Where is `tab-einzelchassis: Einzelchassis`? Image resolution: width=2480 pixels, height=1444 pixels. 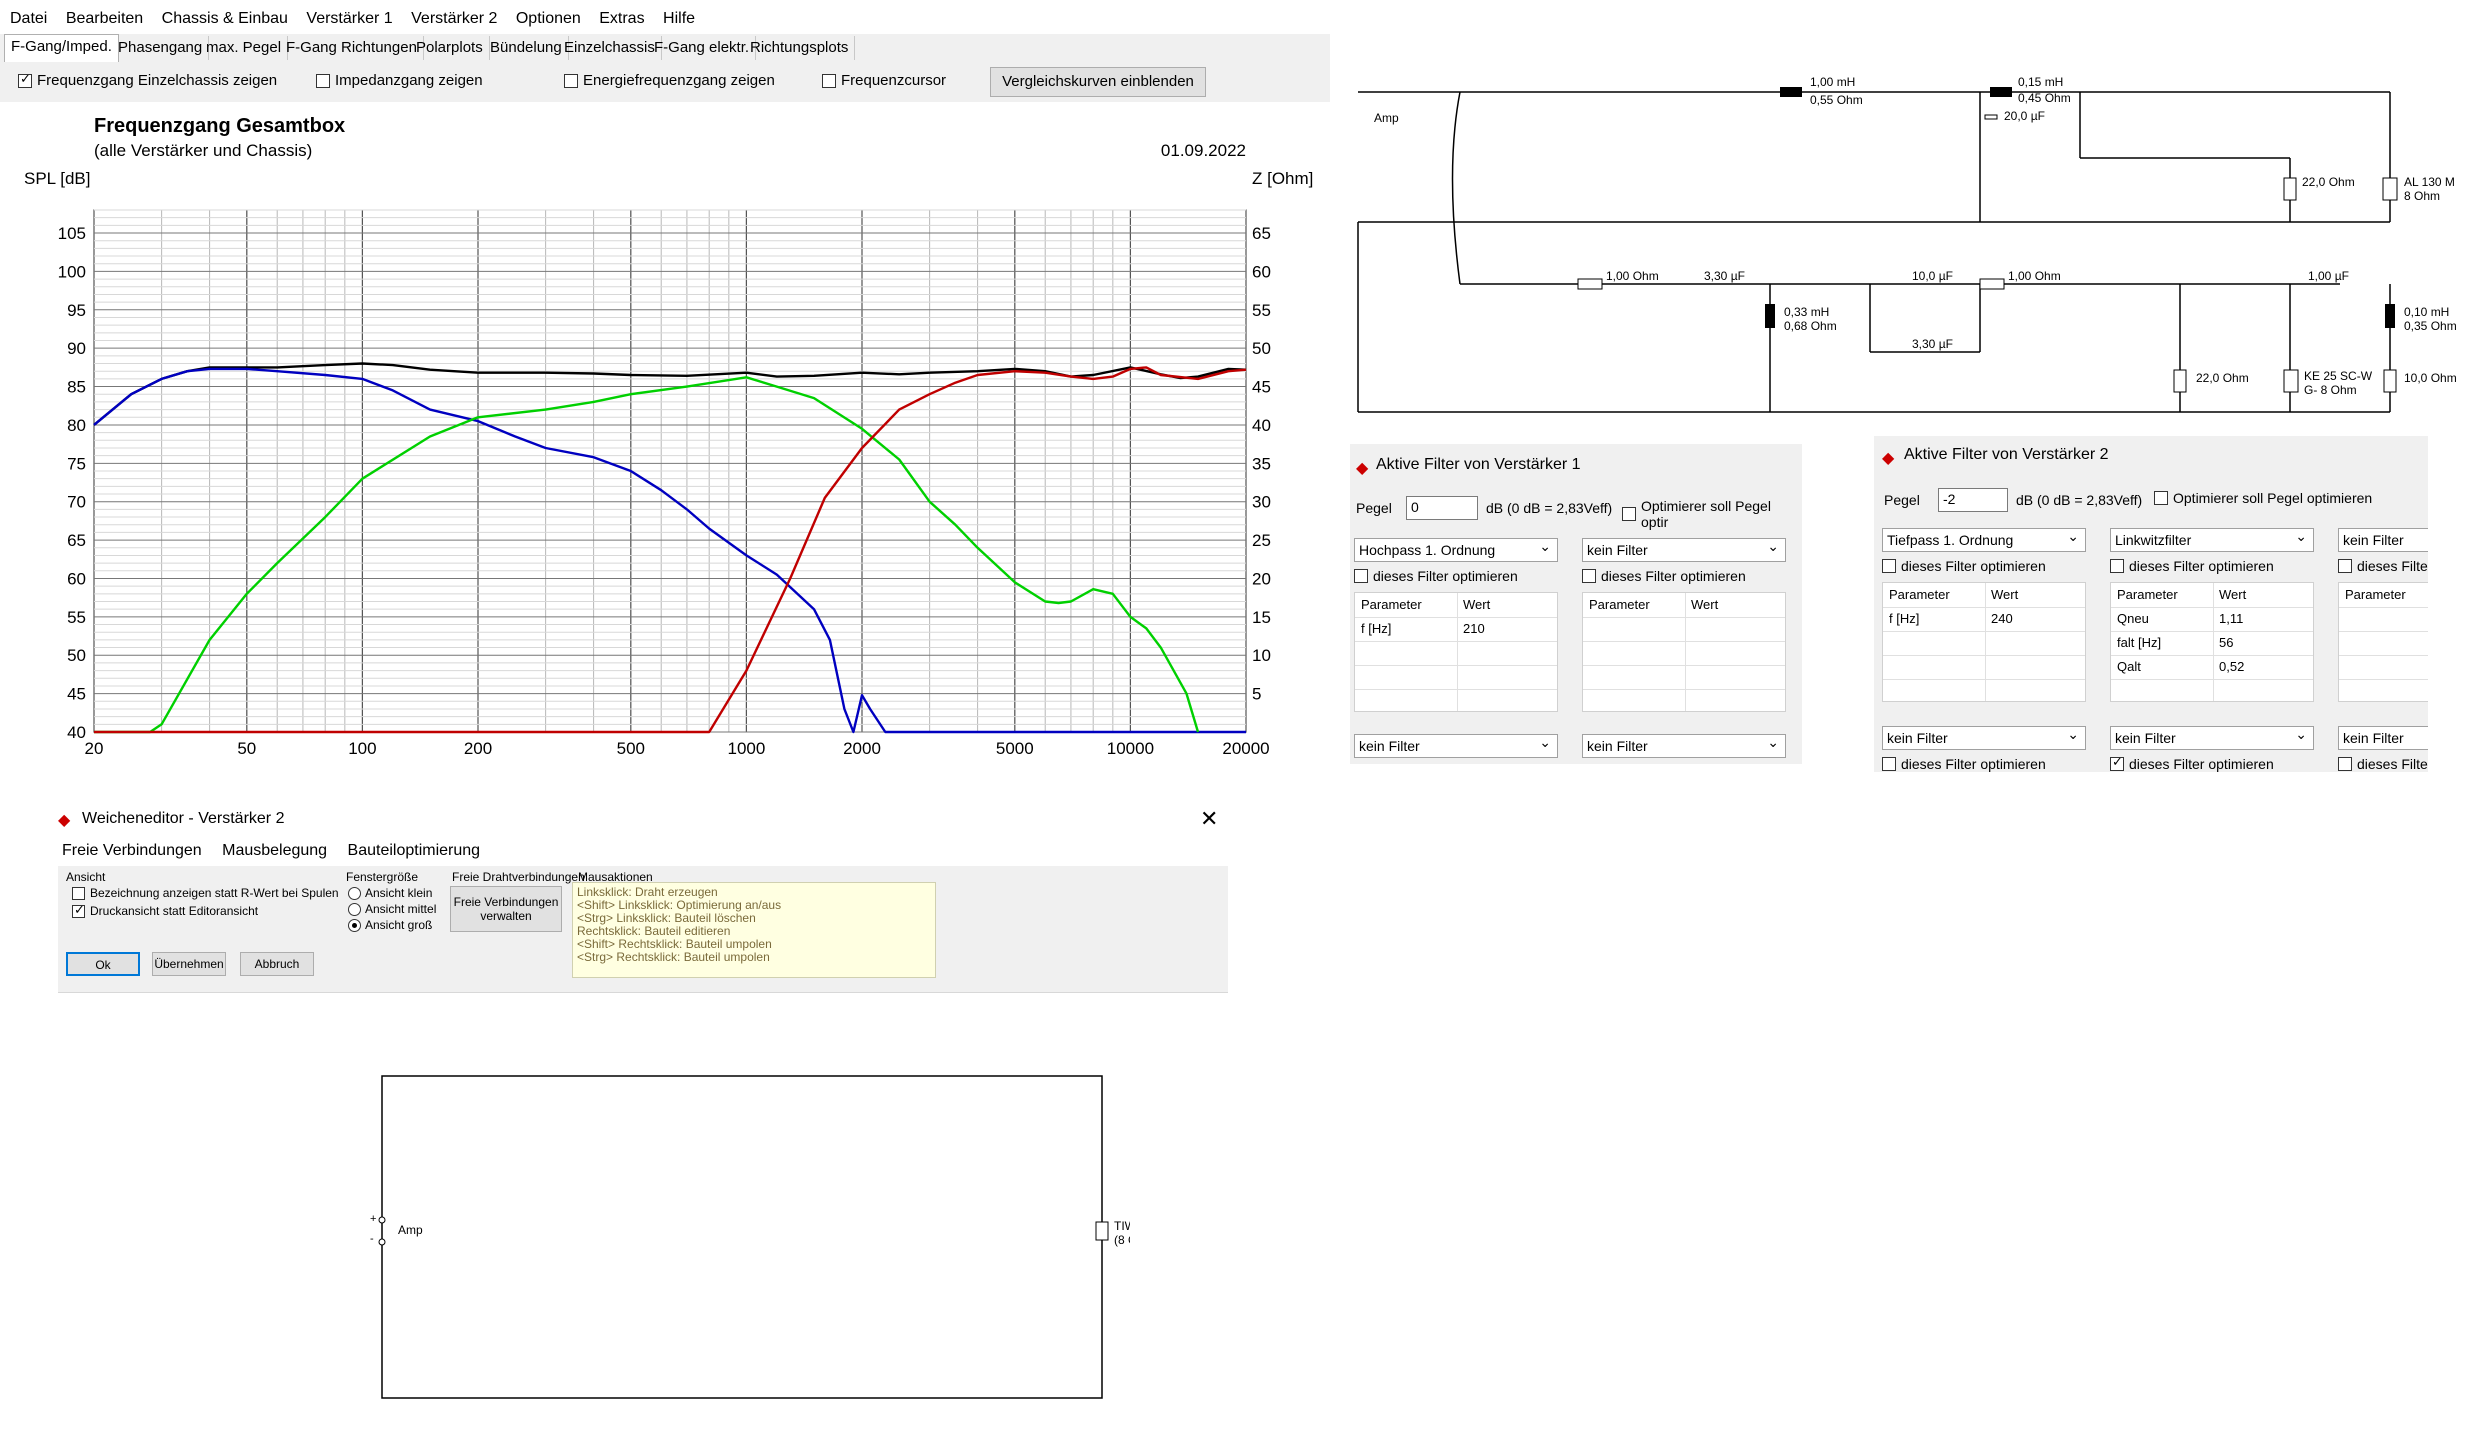
tab-einzelchassis: Einzelchassis is located at coordinates (610, 48).